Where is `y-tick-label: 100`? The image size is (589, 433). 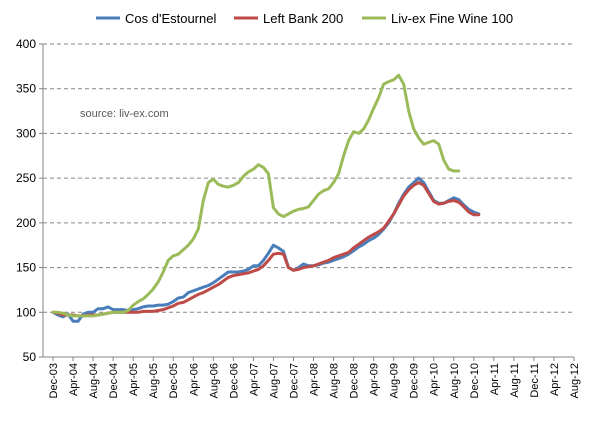
y-tick-label: 100 is located at coordinates (26, 312).